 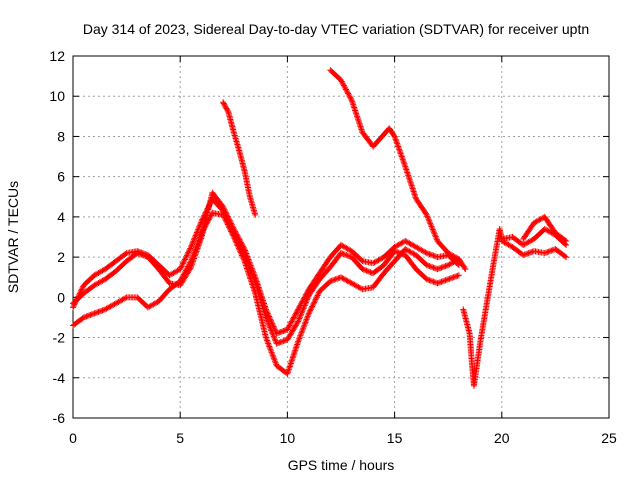 What do you see at coordinates (61, 217) in the screenshot?
I see `y-tick-label: 4` at bounding box center [61, 217].